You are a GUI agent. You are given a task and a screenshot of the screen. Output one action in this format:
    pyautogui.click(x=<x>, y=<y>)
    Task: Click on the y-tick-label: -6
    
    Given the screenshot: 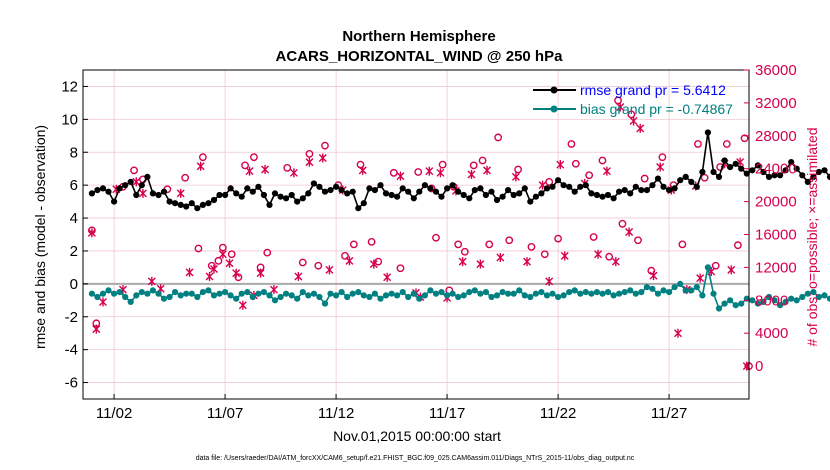 What is the action you would take?
    pyautogui.click(x=71, y=383)
    